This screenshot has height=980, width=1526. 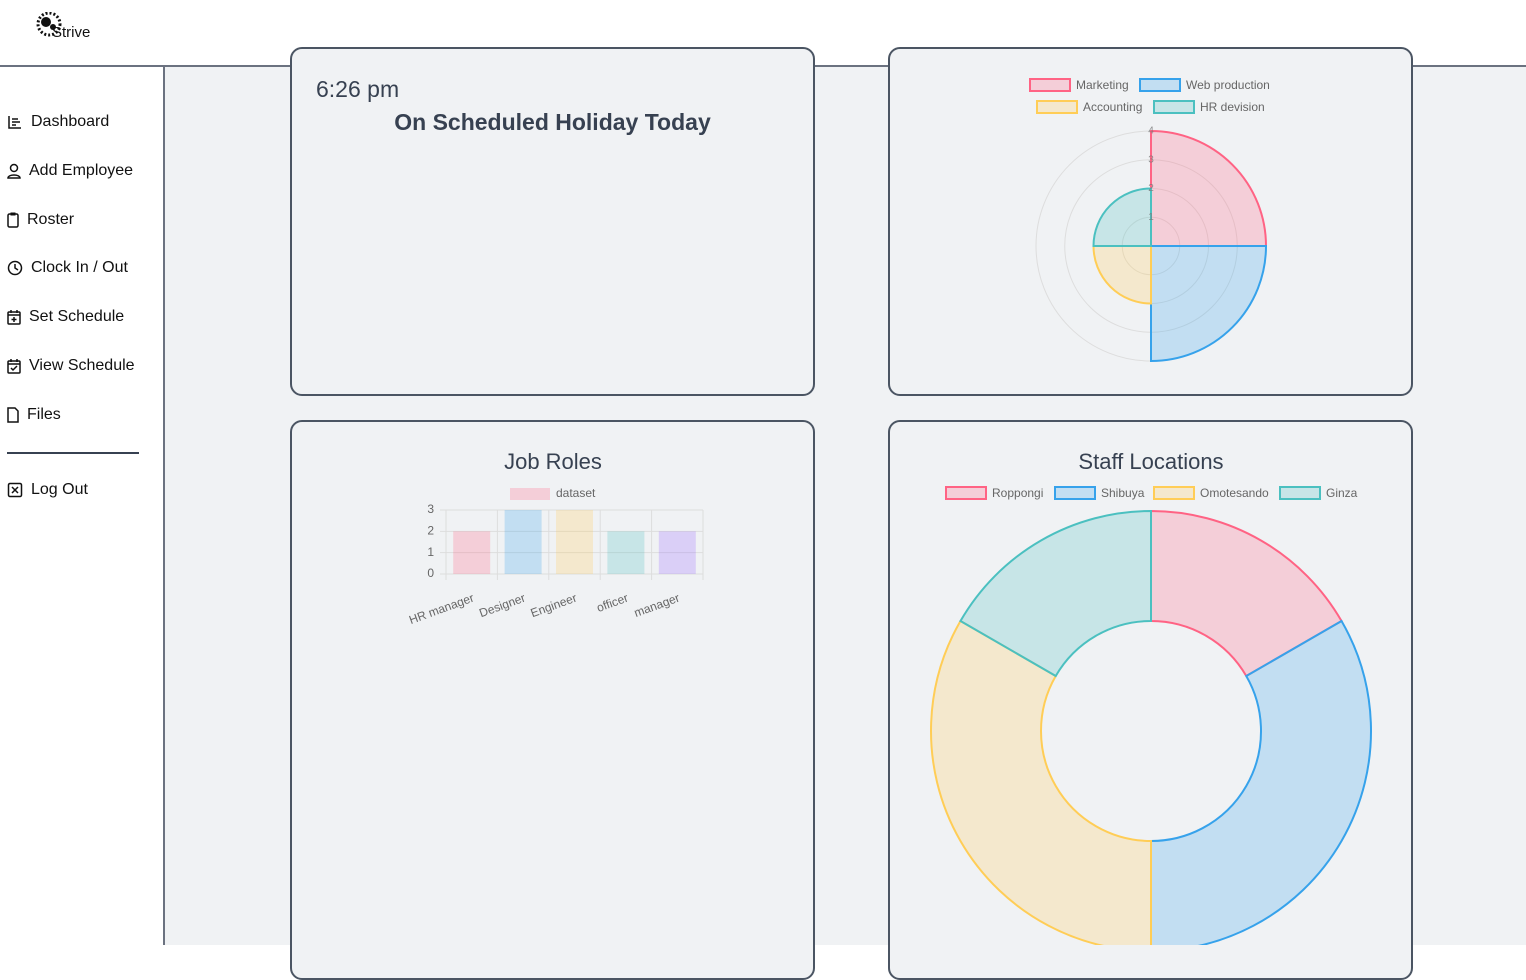 What do you see at coordinates (1102, 85) in the screenshot?
I see `legend-label: Marketing` at bounding box center [1102, 85].